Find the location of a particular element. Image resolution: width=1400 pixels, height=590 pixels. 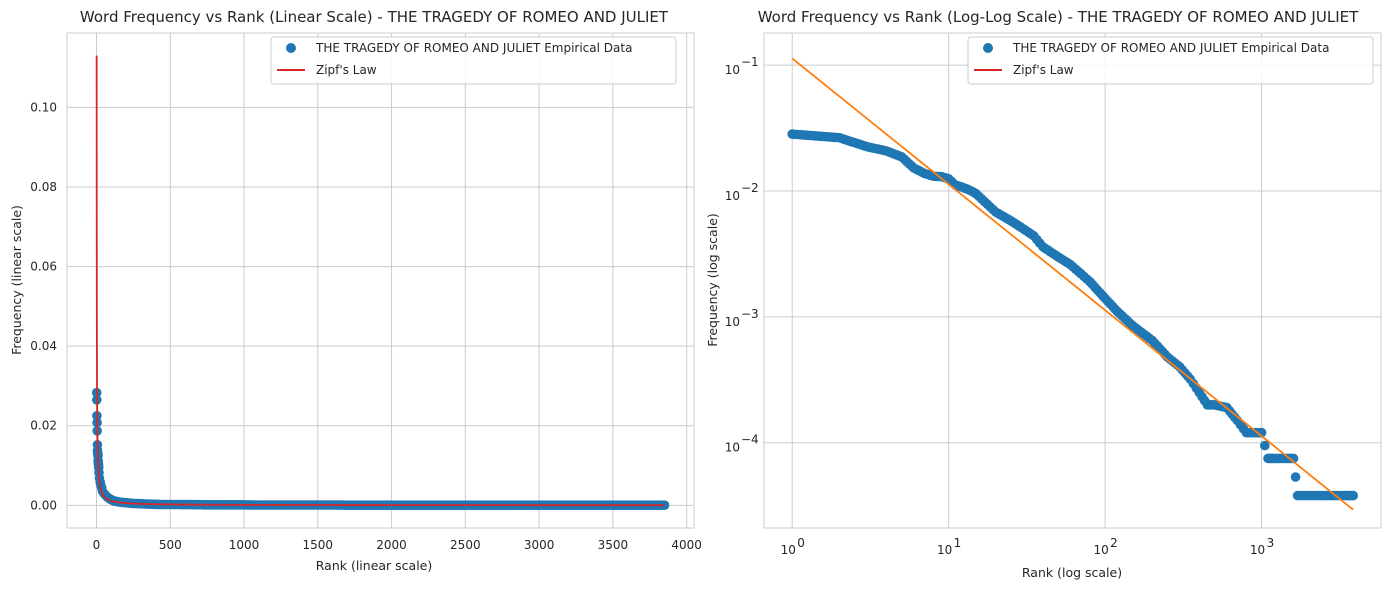

x-axis-label: Rank (linear scale) is located at coordinates (374, 565).